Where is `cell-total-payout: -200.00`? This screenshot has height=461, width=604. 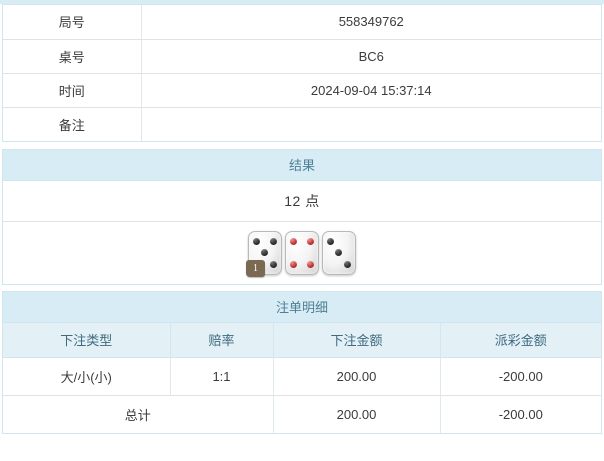
cell-total-payout: -200.00 is located at coordinates (520, 414).